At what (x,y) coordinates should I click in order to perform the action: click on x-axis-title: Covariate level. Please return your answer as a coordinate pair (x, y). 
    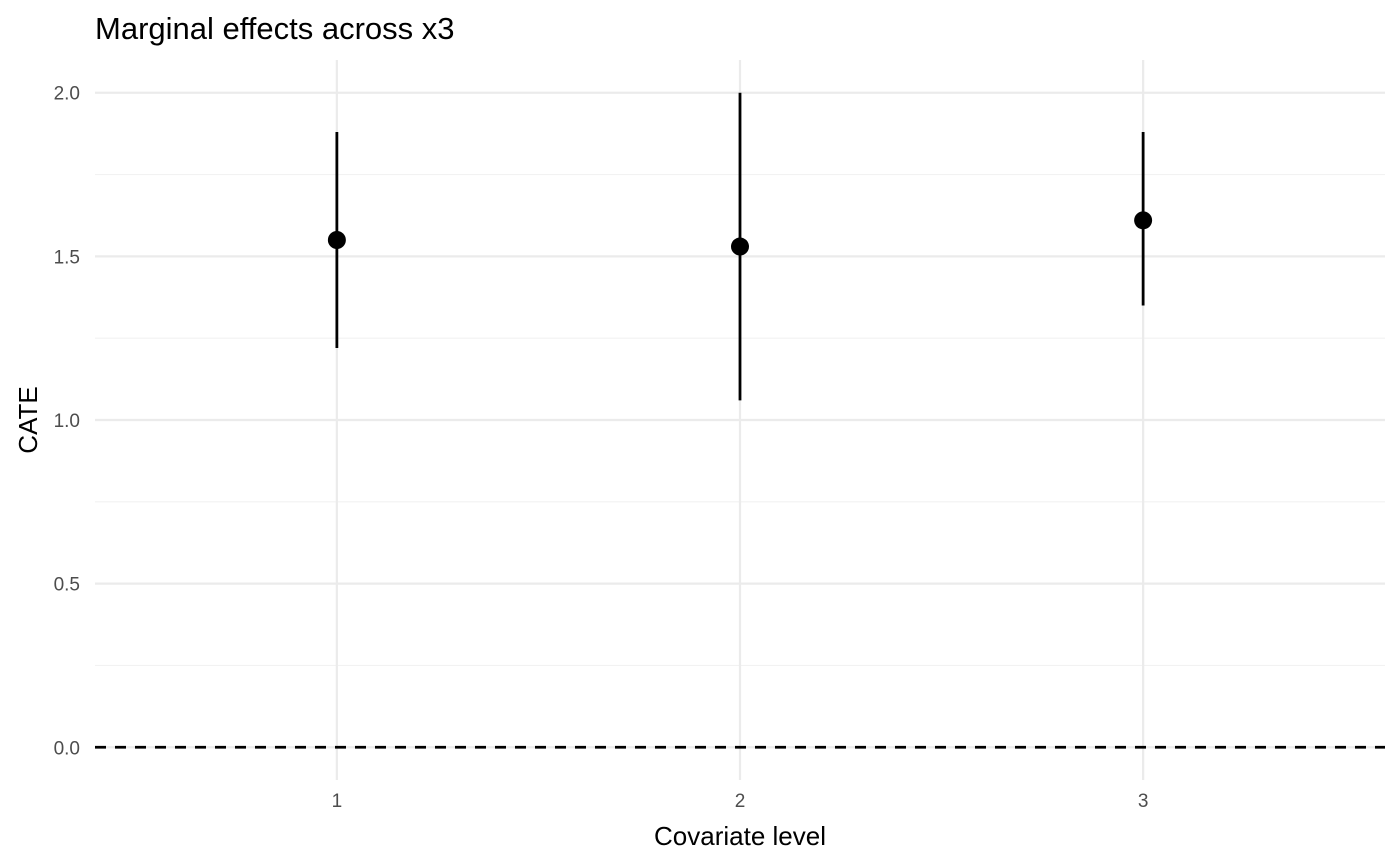
    Looking at the image, I should click on (740, 836).